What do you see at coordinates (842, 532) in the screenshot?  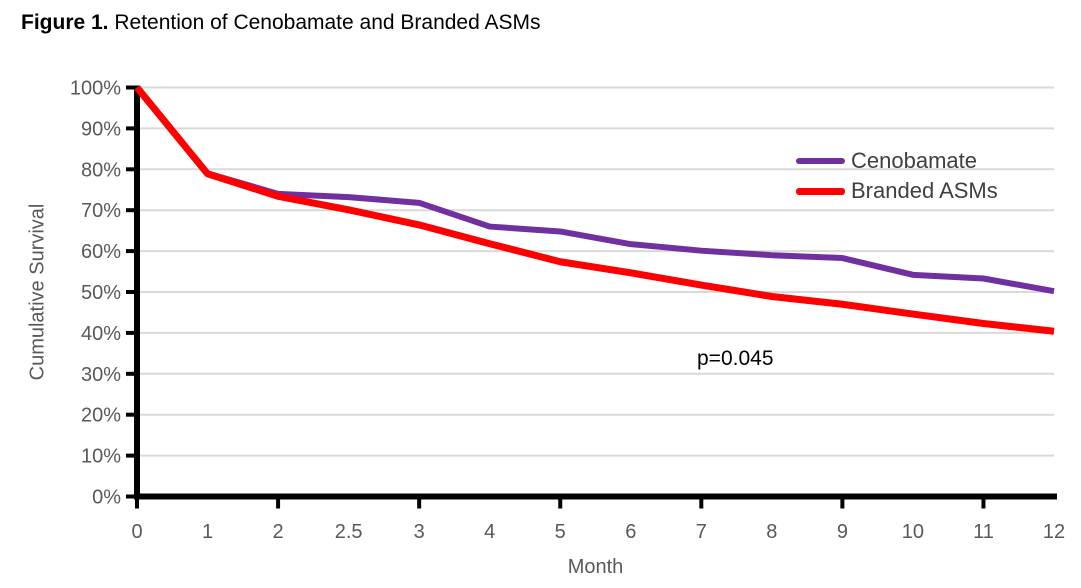 I see `x-tick-label: 9` at bounding box center [842, 532].